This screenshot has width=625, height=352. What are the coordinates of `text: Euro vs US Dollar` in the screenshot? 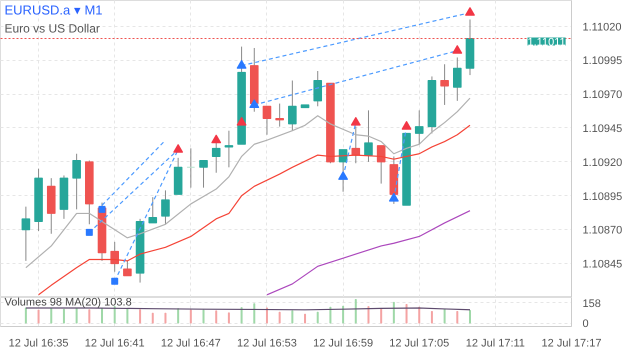 It's located at (52, 29).